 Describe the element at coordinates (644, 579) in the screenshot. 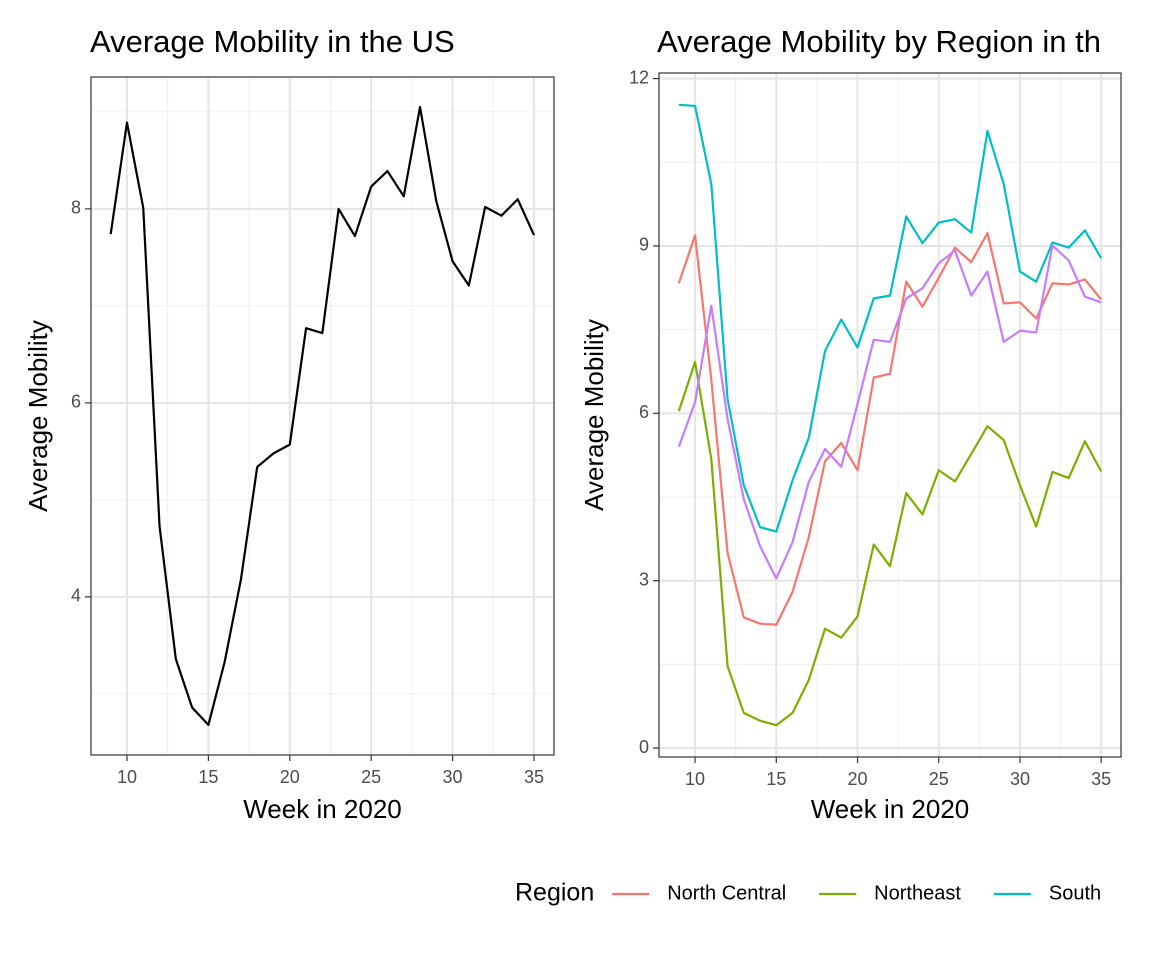

I see `y-tick-label: 3` at that location.